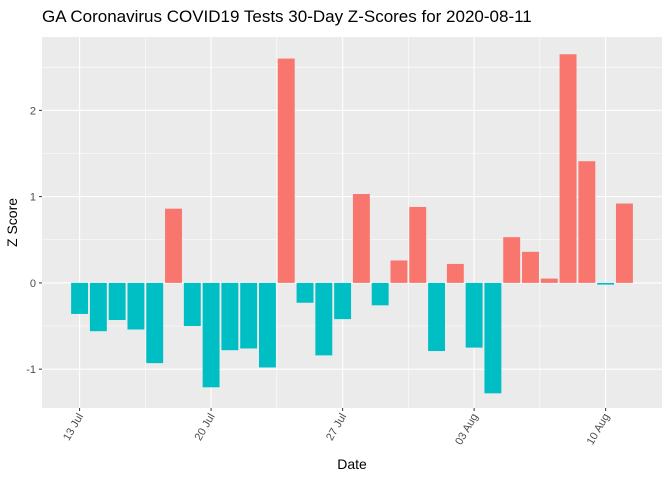 This screenshot has height=480, width=672. Describe the element at coordinates (12, 222) in the screenshot. I see `y-axis-title: Z Score` at that location.